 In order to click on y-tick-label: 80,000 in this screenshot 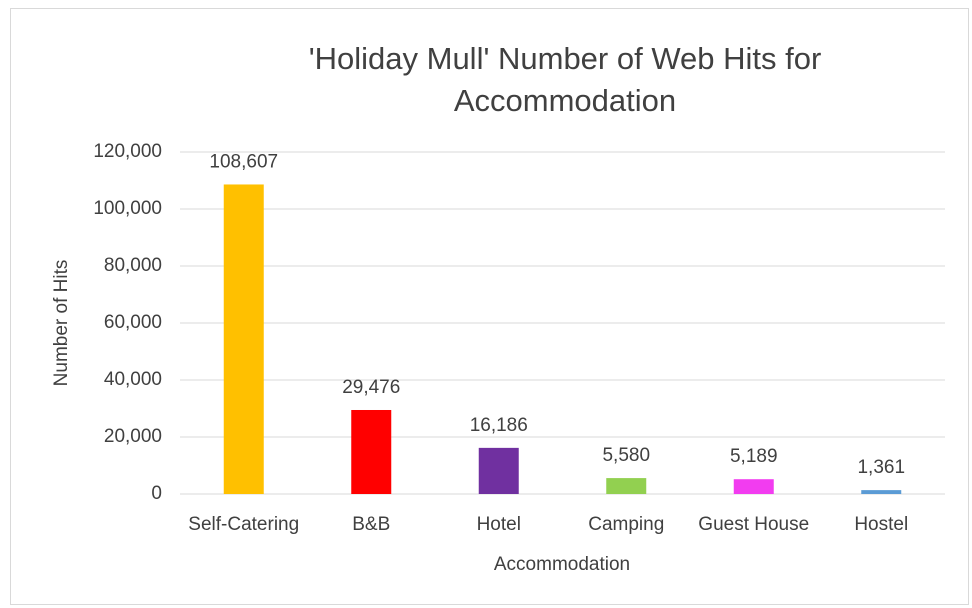, I will do `click(133, 265)`.